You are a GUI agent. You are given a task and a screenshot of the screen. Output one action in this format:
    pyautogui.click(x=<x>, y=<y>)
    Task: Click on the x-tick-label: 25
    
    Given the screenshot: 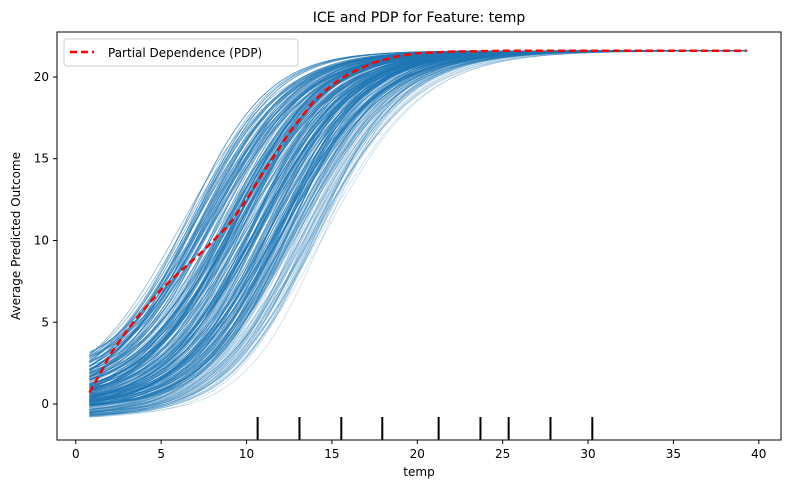 What is the action you would take?
    pyautogui.click(x=502, y=454)
    